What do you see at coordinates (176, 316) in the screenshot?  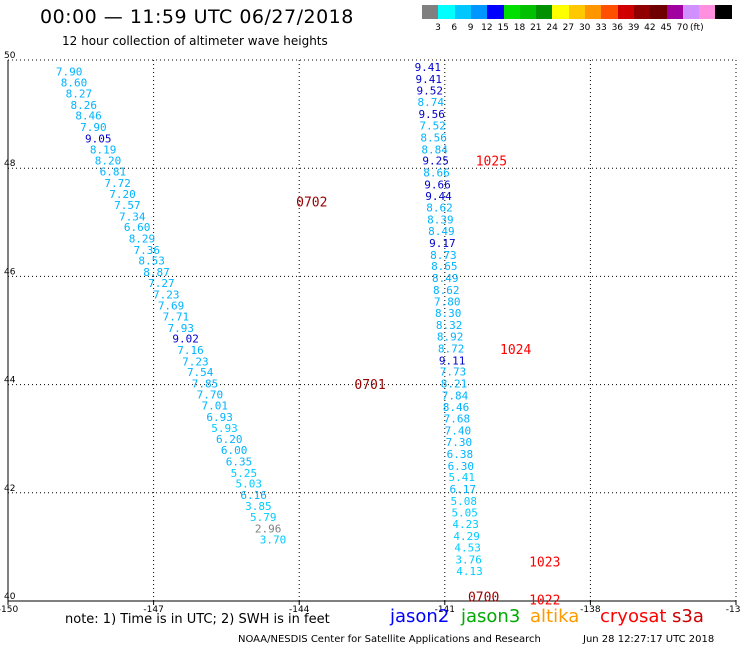 I see `wave-height-label: 7.71` at bounding box center [176, 316].